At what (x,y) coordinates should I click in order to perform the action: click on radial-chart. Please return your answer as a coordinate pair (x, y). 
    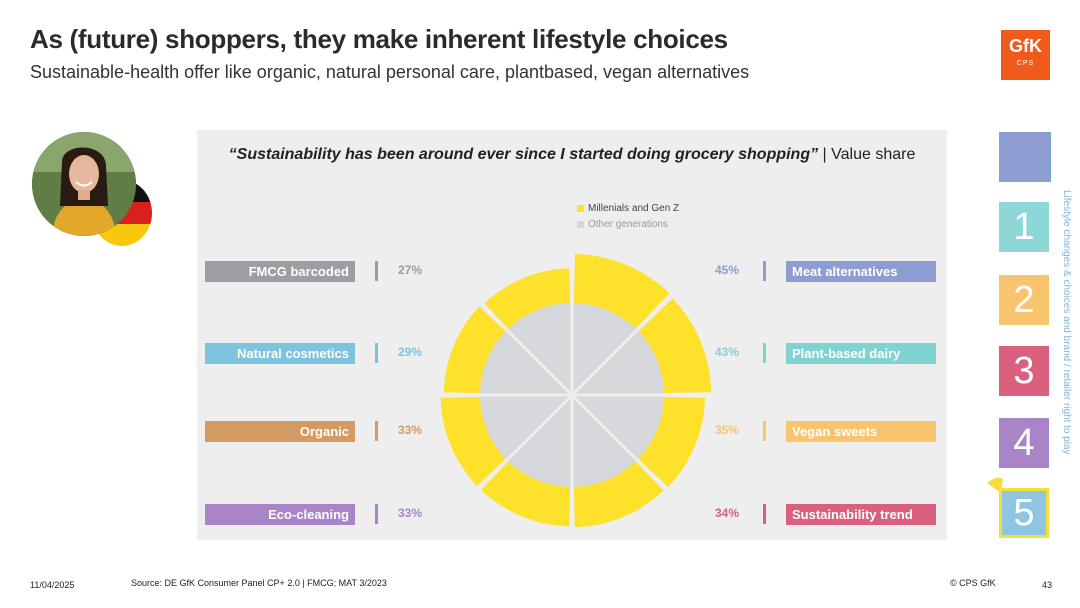
    Looking at the image, I should click on (572, 392).